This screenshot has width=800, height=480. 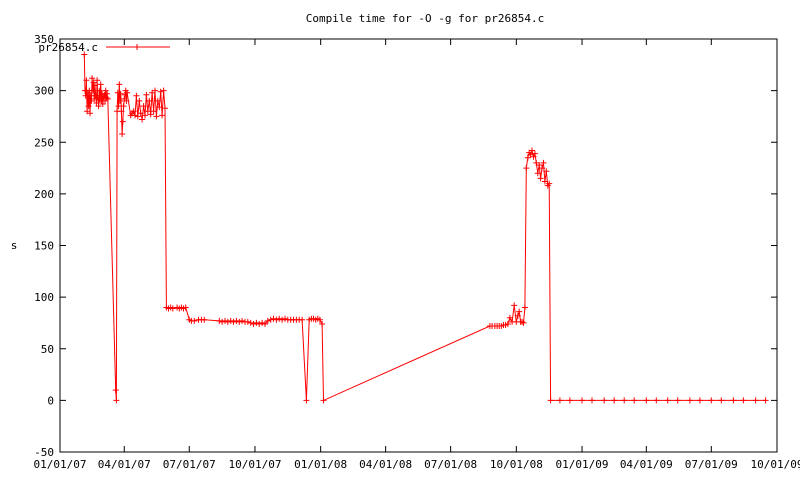 What do you see at coordinates (254, 464) in the screenshot?
I see `x-tick-label: 10/01/07` at bounding box center [254, 464].